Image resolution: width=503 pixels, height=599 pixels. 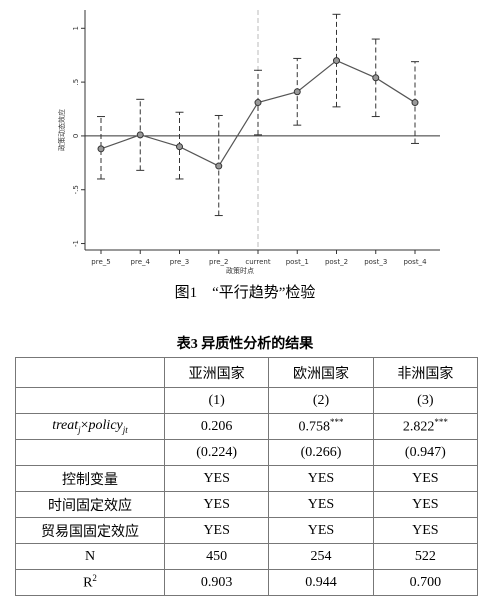 I want to click on x-tick-label: pre_5, so click(x=100, y=262).